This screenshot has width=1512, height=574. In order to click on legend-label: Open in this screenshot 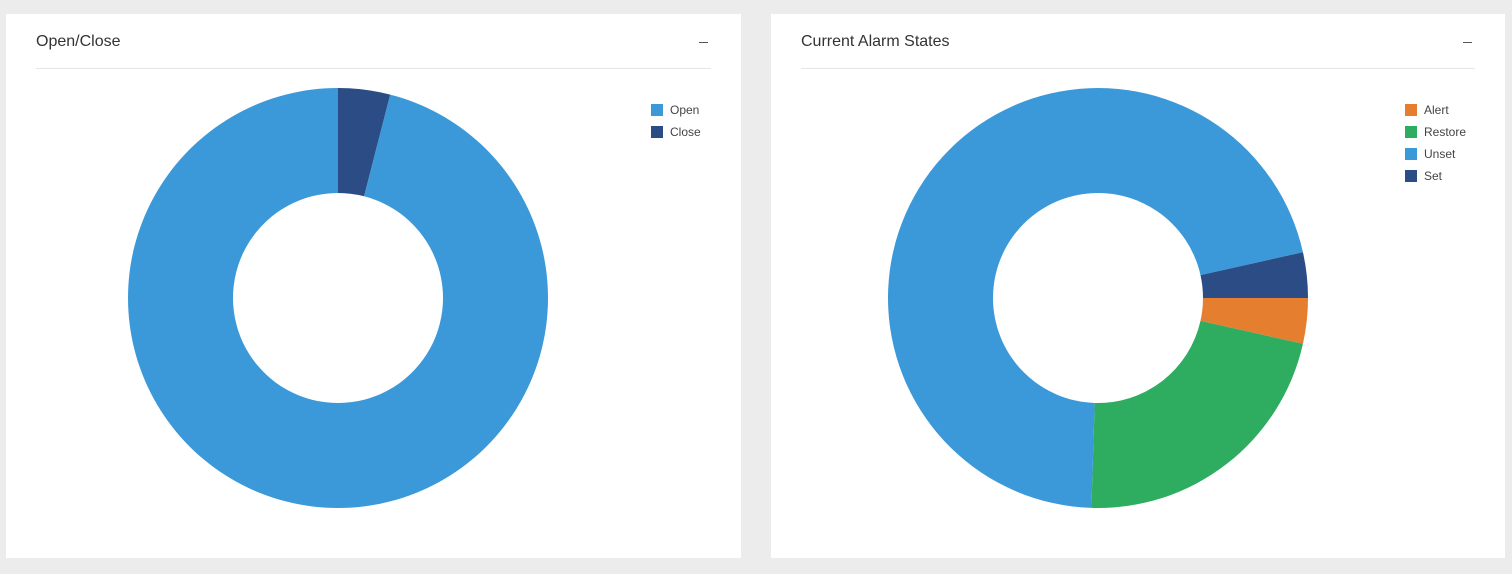, I will do `click(685, 110)`.